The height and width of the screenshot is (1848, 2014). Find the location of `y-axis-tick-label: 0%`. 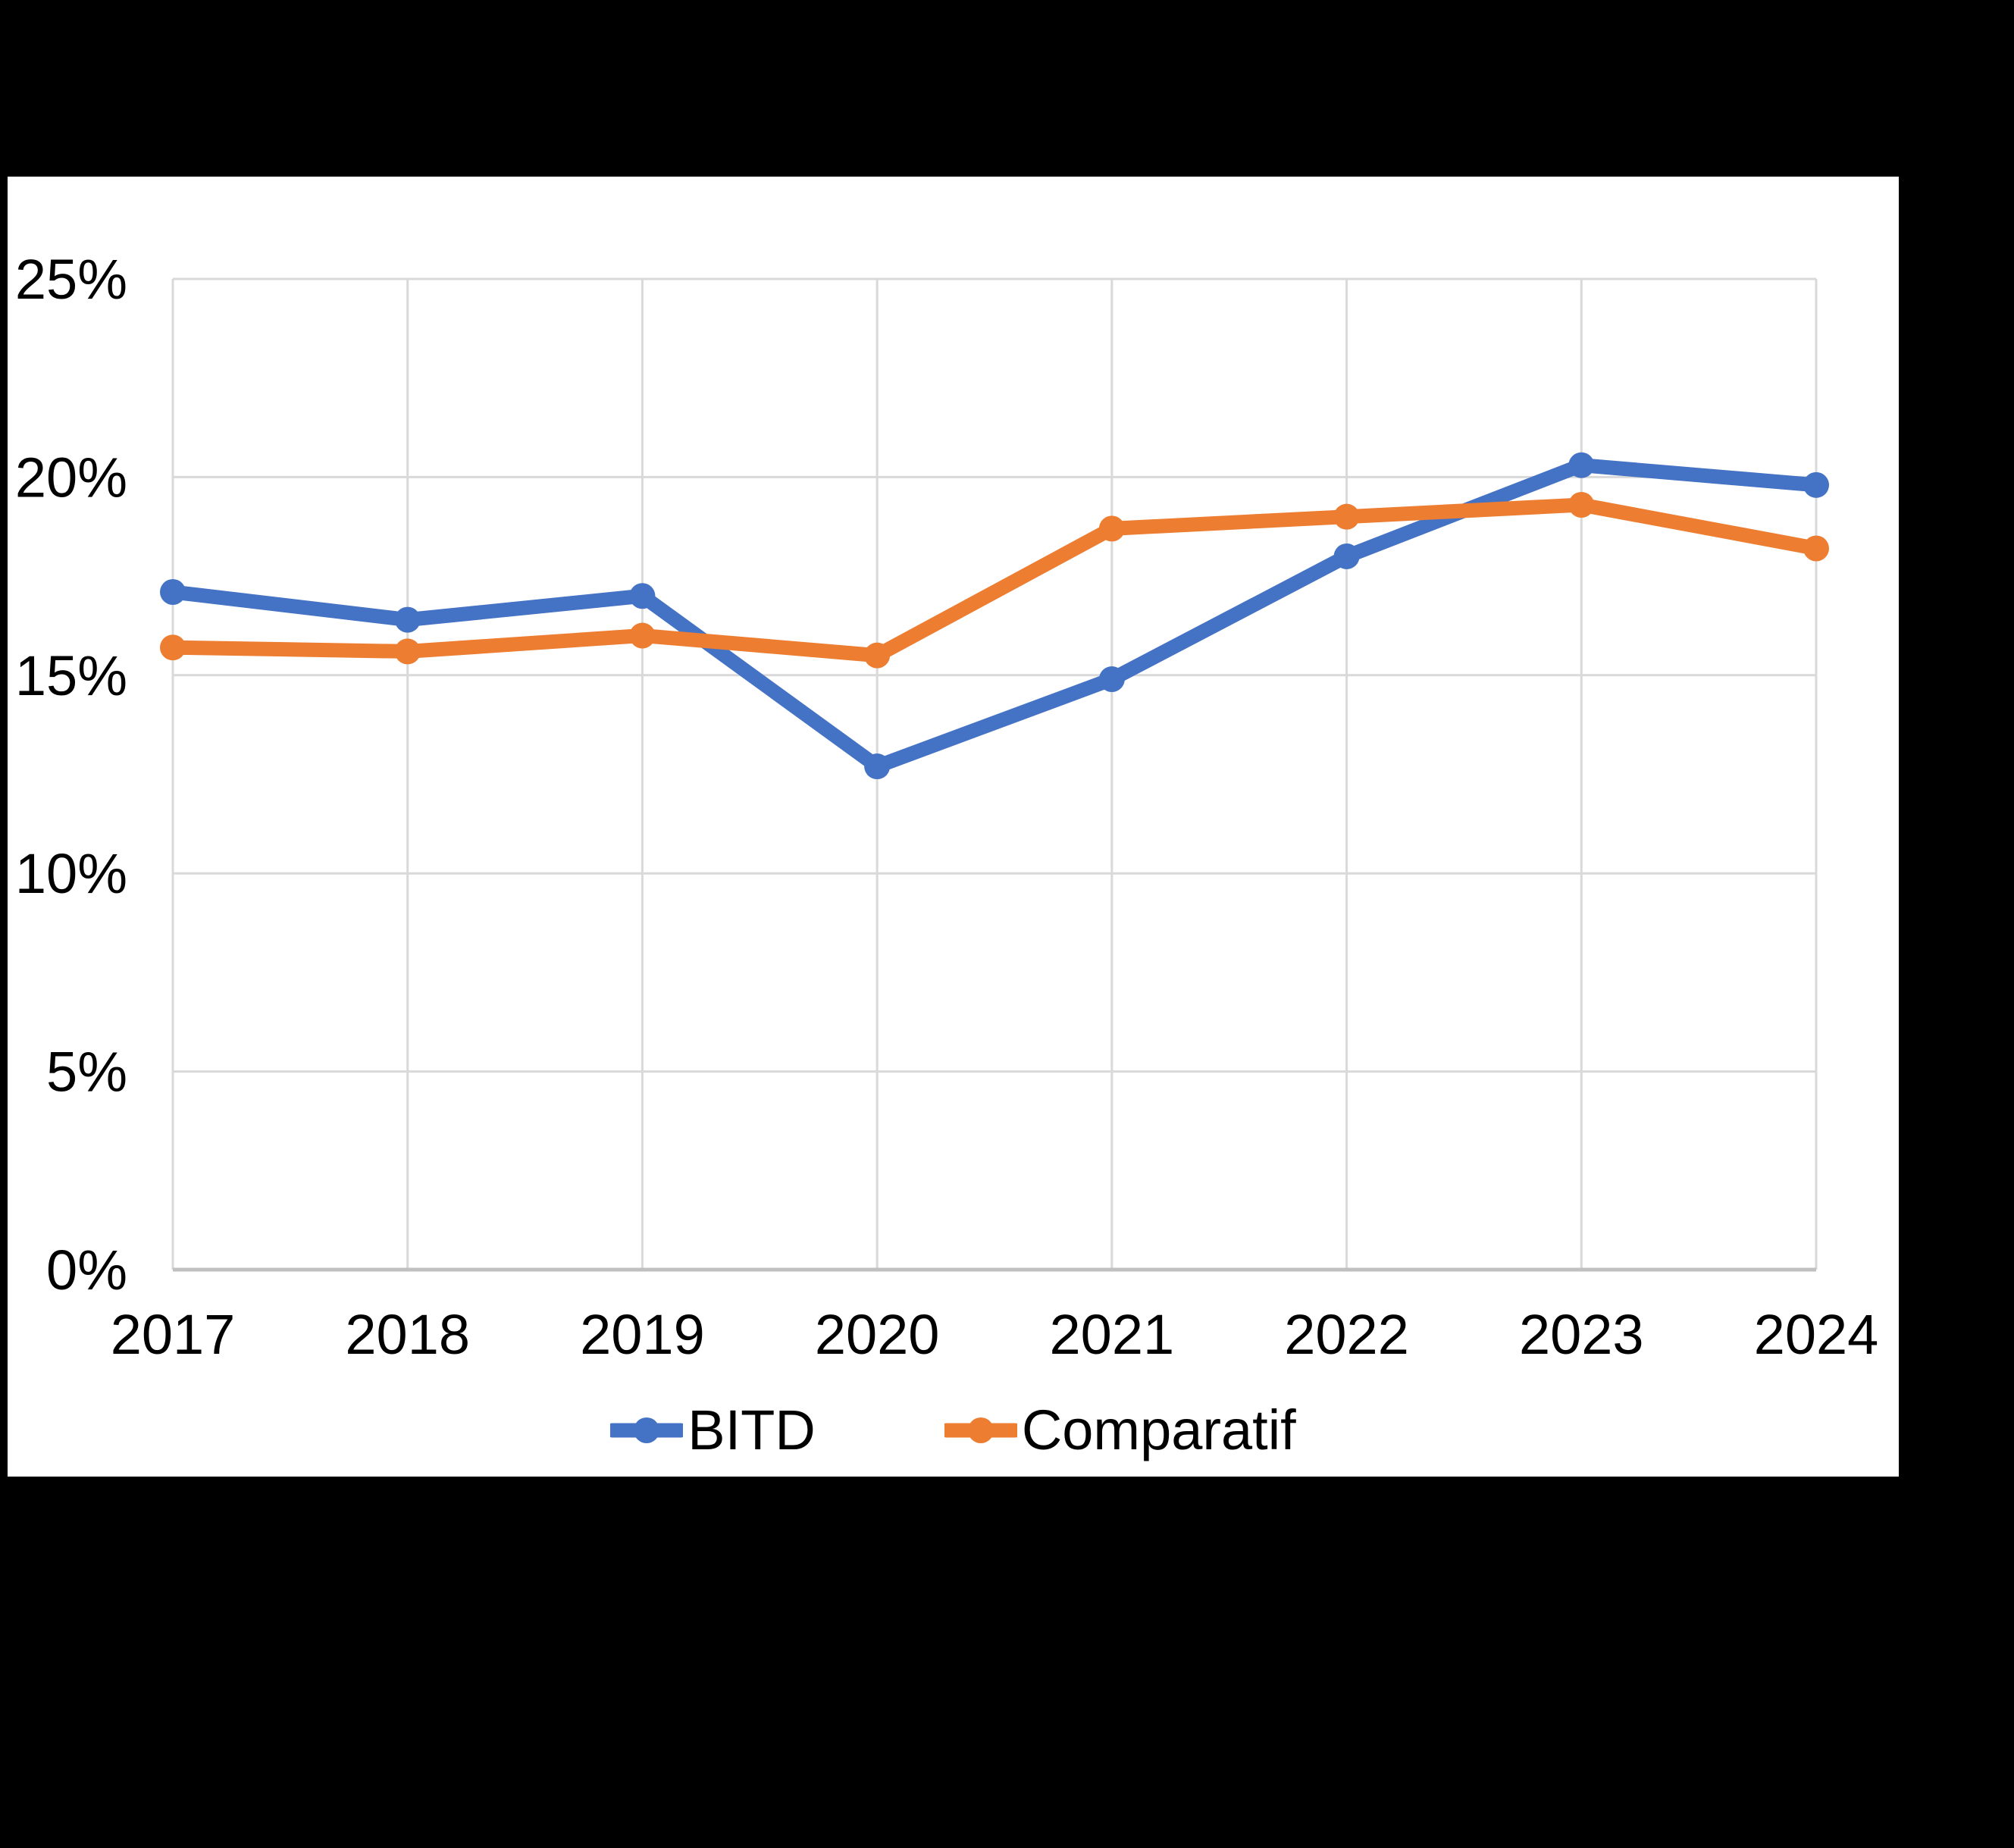

y-axis-tick-label: 0% is located at coordinates (86, 1270).